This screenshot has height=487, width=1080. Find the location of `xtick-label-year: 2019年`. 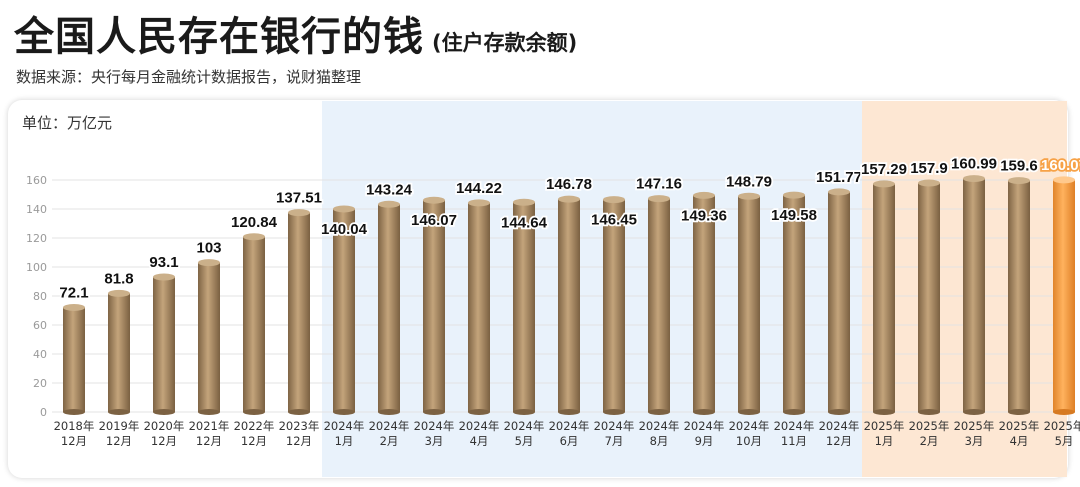

xtick-label-year: 2019年 is located at coordinates (119, 426).